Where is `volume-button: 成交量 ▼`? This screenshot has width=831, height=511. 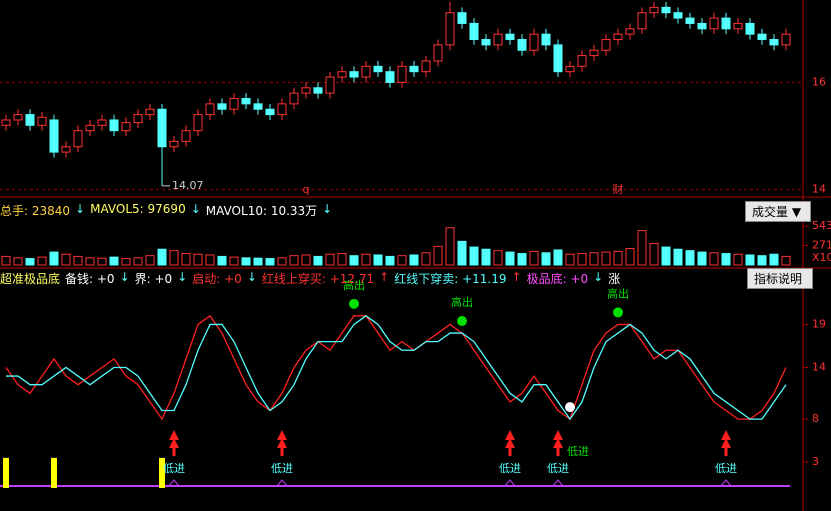 volume-button: 成交量 ▼ is located at coordinates (778, 211).